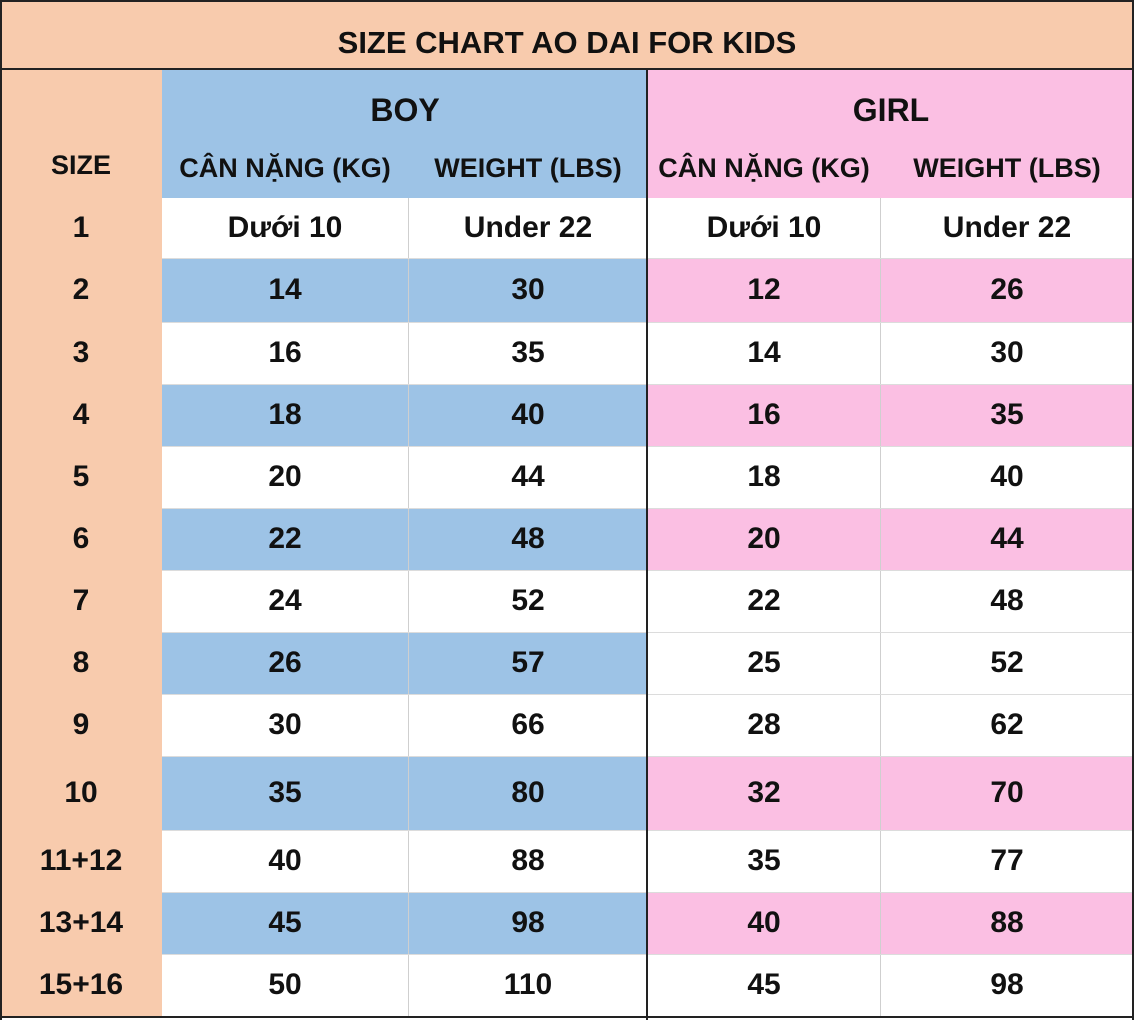  Describe the element at coordinates (764, 477) in the screenshot. I see `girl-kg-cell: 18` at that location.